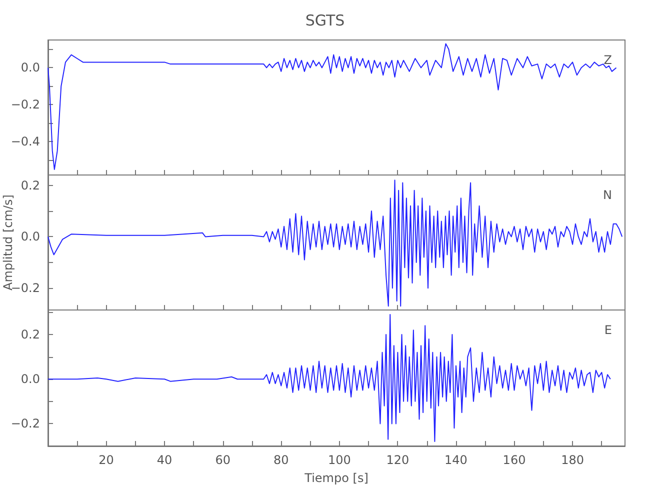  I want to click on x-axis-title: Tiempo [s], so click(336, 478).